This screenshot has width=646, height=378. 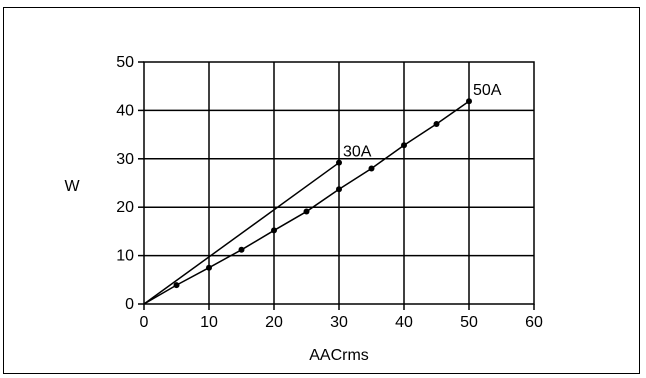 I want to click on y-tick-label: 0, so click(x=129, y=304).